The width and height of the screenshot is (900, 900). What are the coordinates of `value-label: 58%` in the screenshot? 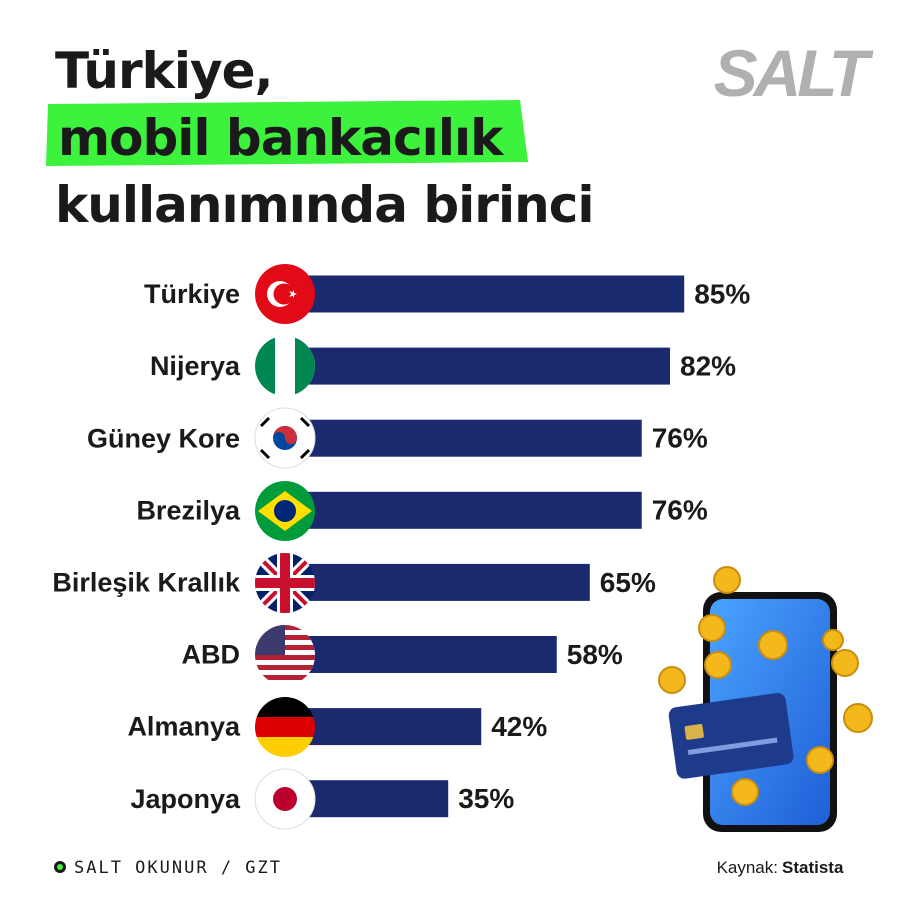 It's located at (595, 654).